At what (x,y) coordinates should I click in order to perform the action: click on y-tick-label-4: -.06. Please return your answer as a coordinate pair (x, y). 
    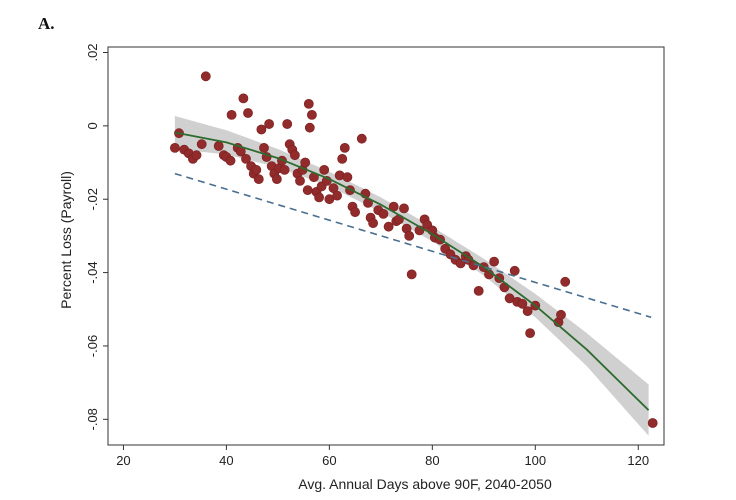
    Looking at the image, I should click on (92, 346).